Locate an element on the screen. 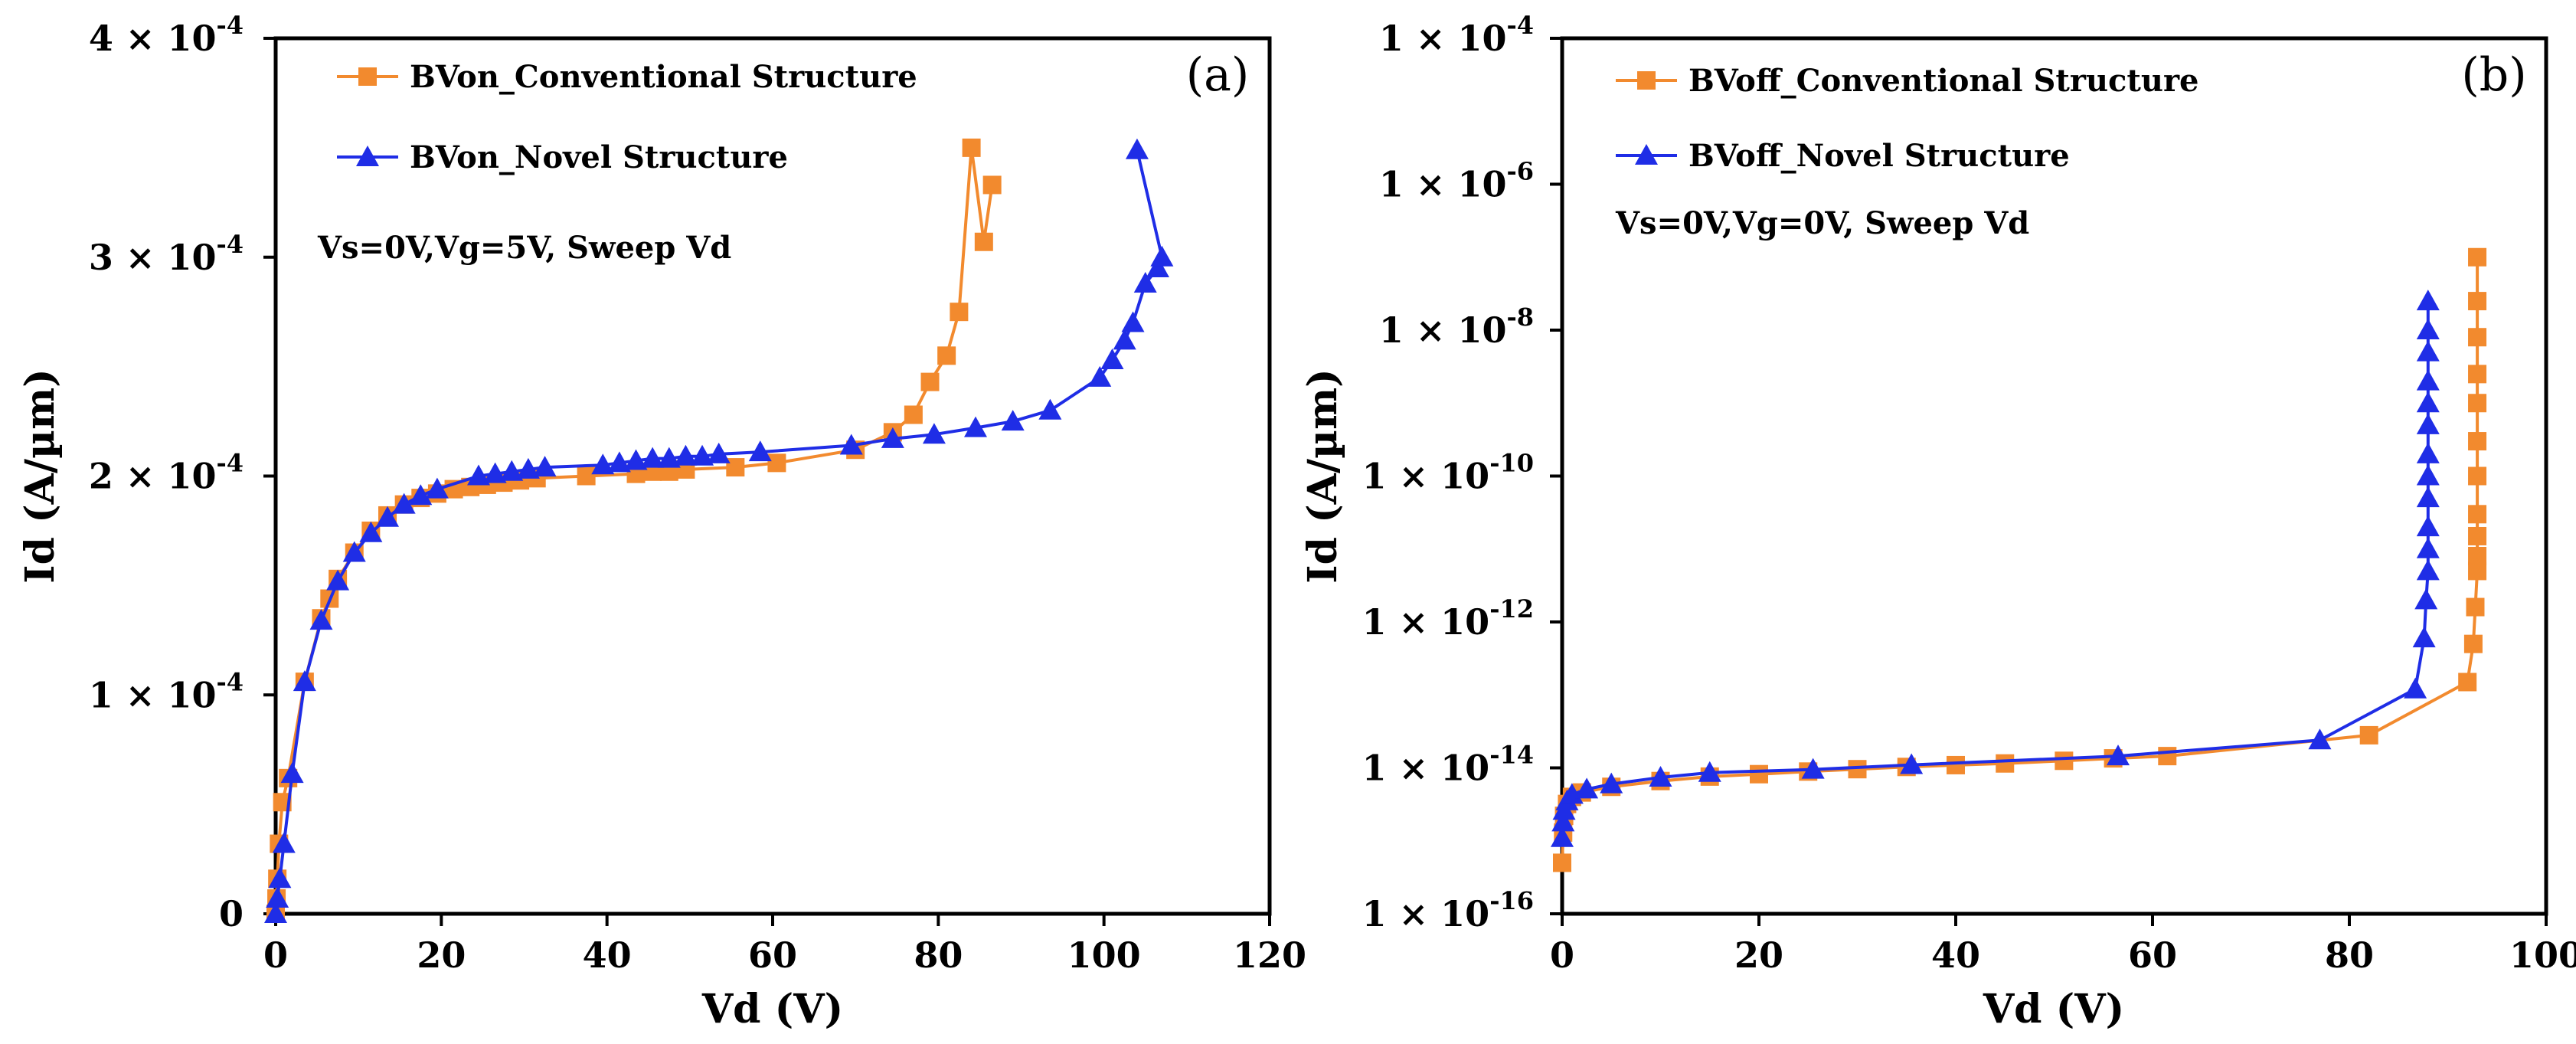 Image resolution: width=2576 pixels, height=1044 pixels. x-tick-label: 120 is located at coordinates (1269, 955).